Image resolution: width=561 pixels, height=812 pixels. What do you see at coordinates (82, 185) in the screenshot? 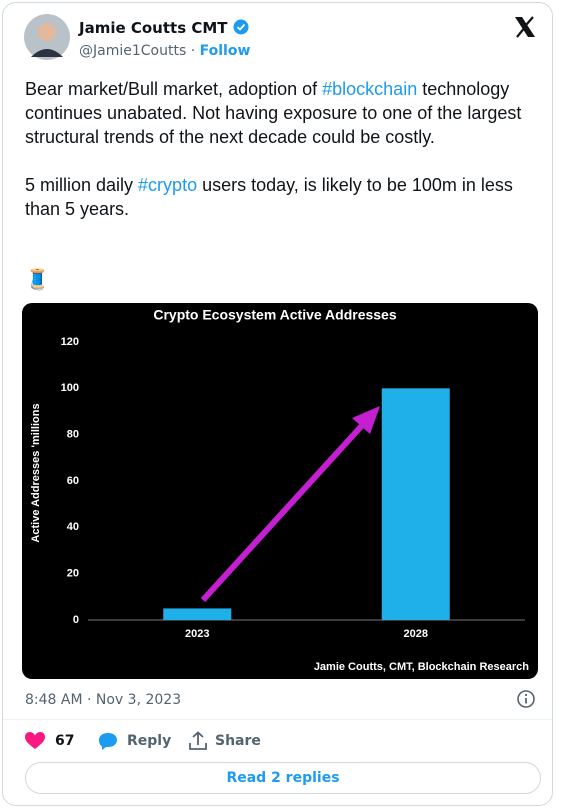
I see `text: 5 million daily` at bounding box center [82, 185].